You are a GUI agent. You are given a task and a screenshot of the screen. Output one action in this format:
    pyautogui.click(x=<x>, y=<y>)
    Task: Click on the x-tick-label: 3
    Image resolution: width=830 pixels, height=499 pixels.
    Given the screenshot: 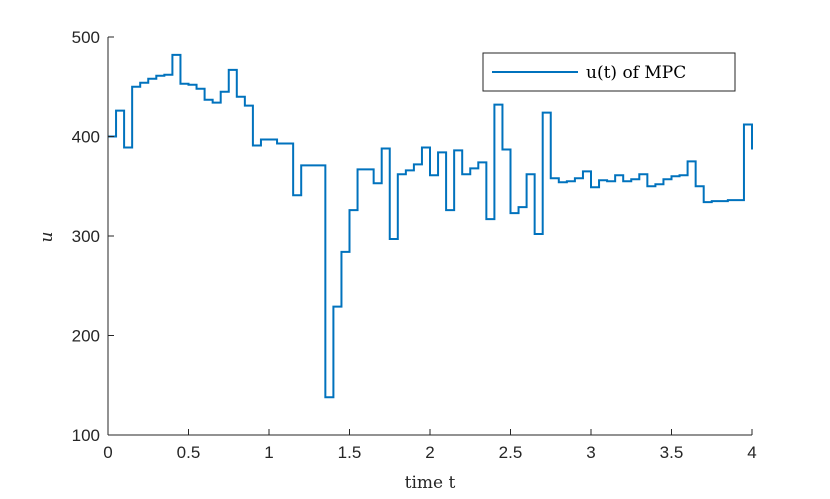 What is the action you would take?
    pyautogui.click(x=590, y=452)
    